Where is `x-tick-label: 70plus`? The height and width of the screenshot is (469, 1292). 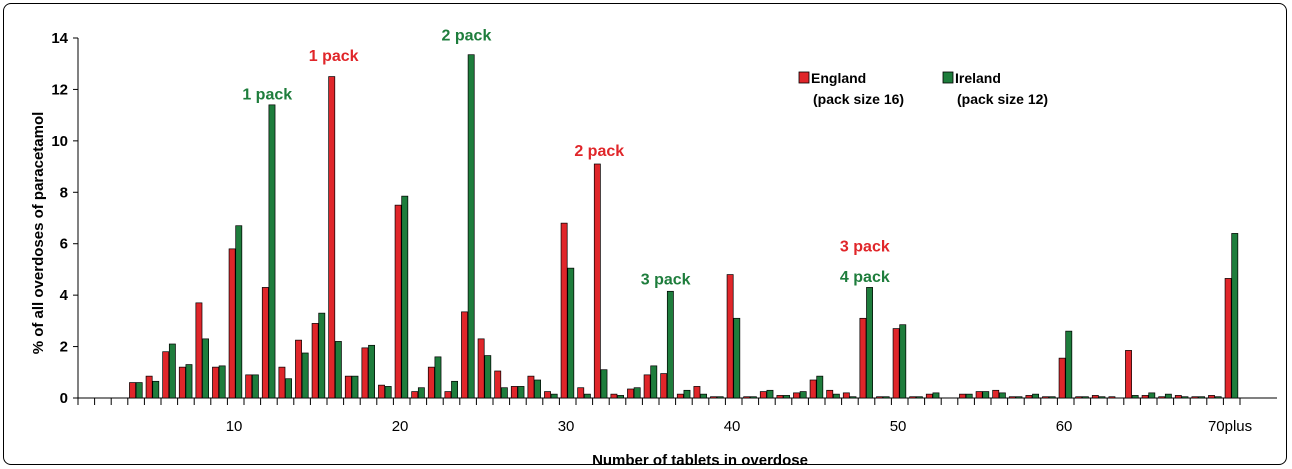 x-tick-label: 70plus is located at coordinates (1230, 426).